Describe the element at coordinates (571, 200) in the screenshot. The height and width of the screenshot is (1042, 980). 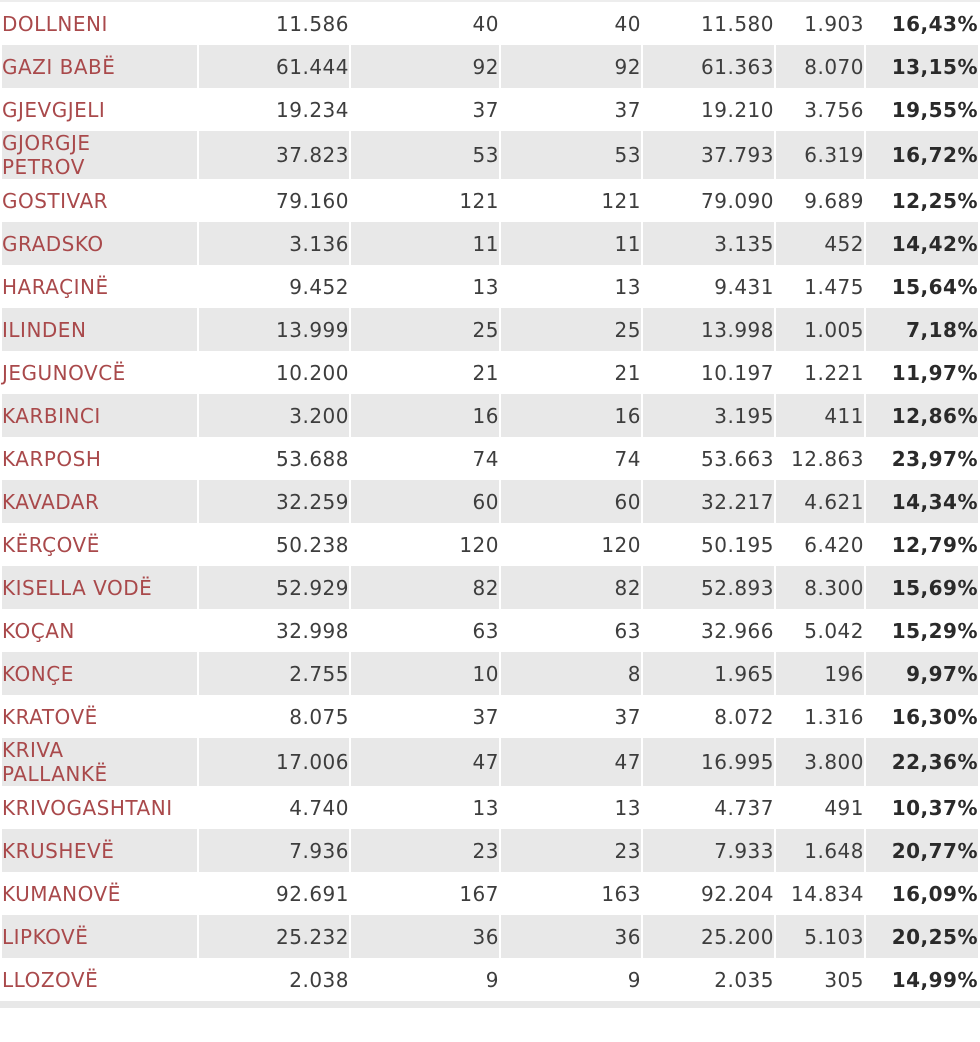
I see `value-cell-3: 121` at that location.